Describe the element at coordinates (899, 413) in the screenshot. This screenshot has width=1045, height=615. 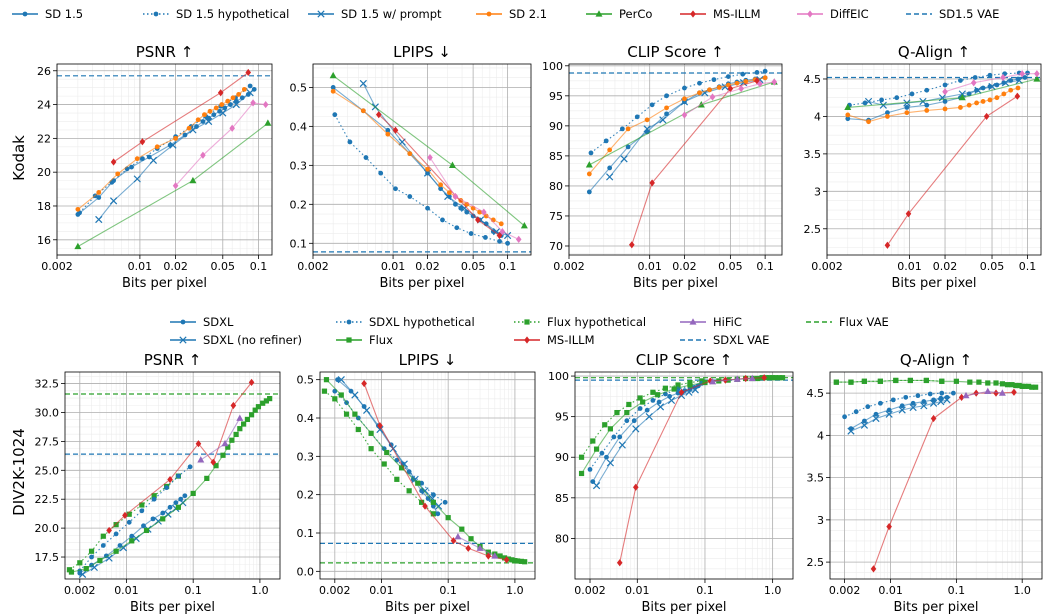
I see `series-sdxl-line` at that location.